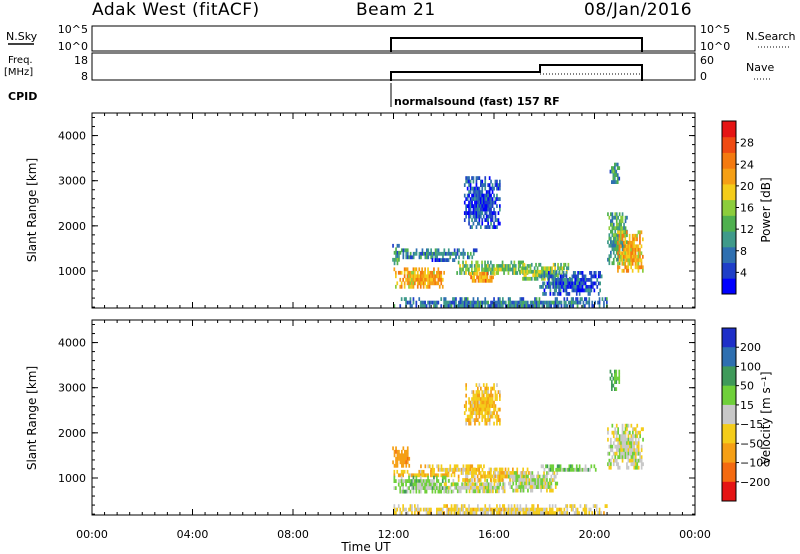 This screenshot has height=554, width=800. Describe the element at coordinates (284, 95) in the screenshot. I see `cpid-panel: CPID normalsound (fast) 157 RF` at that location.